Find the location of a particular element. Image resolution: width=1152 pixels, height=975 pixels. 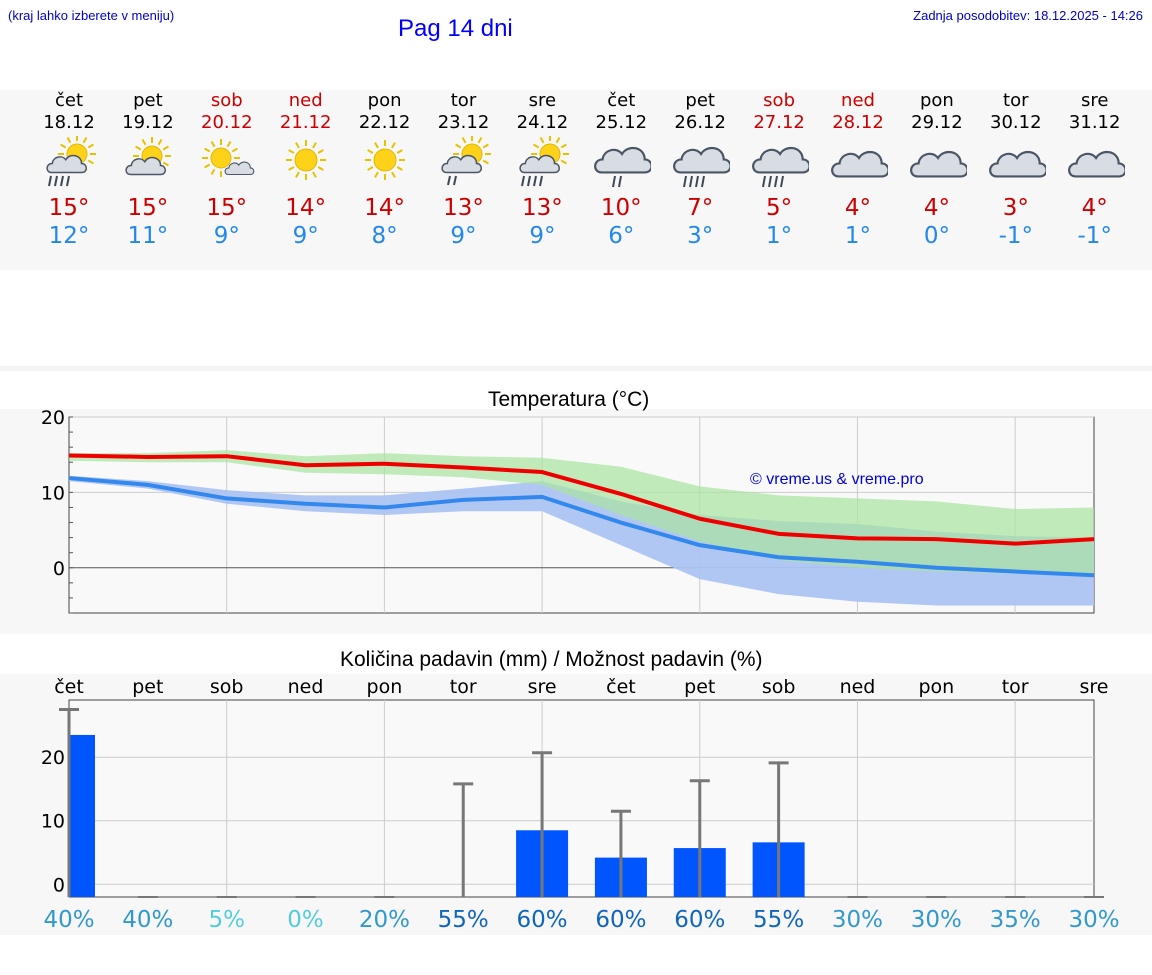

day-name: sob is located at coordinates (226, 100).